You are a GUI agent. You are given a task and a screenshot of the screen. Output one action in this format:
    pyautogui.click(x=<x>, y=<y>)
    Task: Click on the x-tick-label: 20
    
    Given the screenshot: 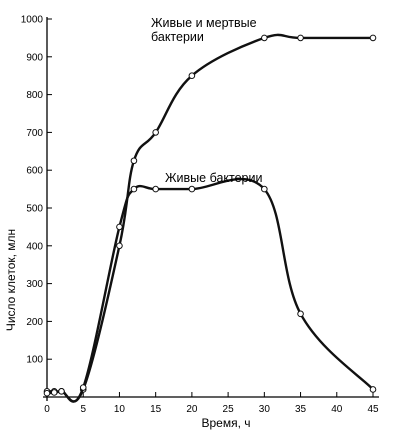 What is the action you would take?
    pyautogui.click(x=192, y=409)
    